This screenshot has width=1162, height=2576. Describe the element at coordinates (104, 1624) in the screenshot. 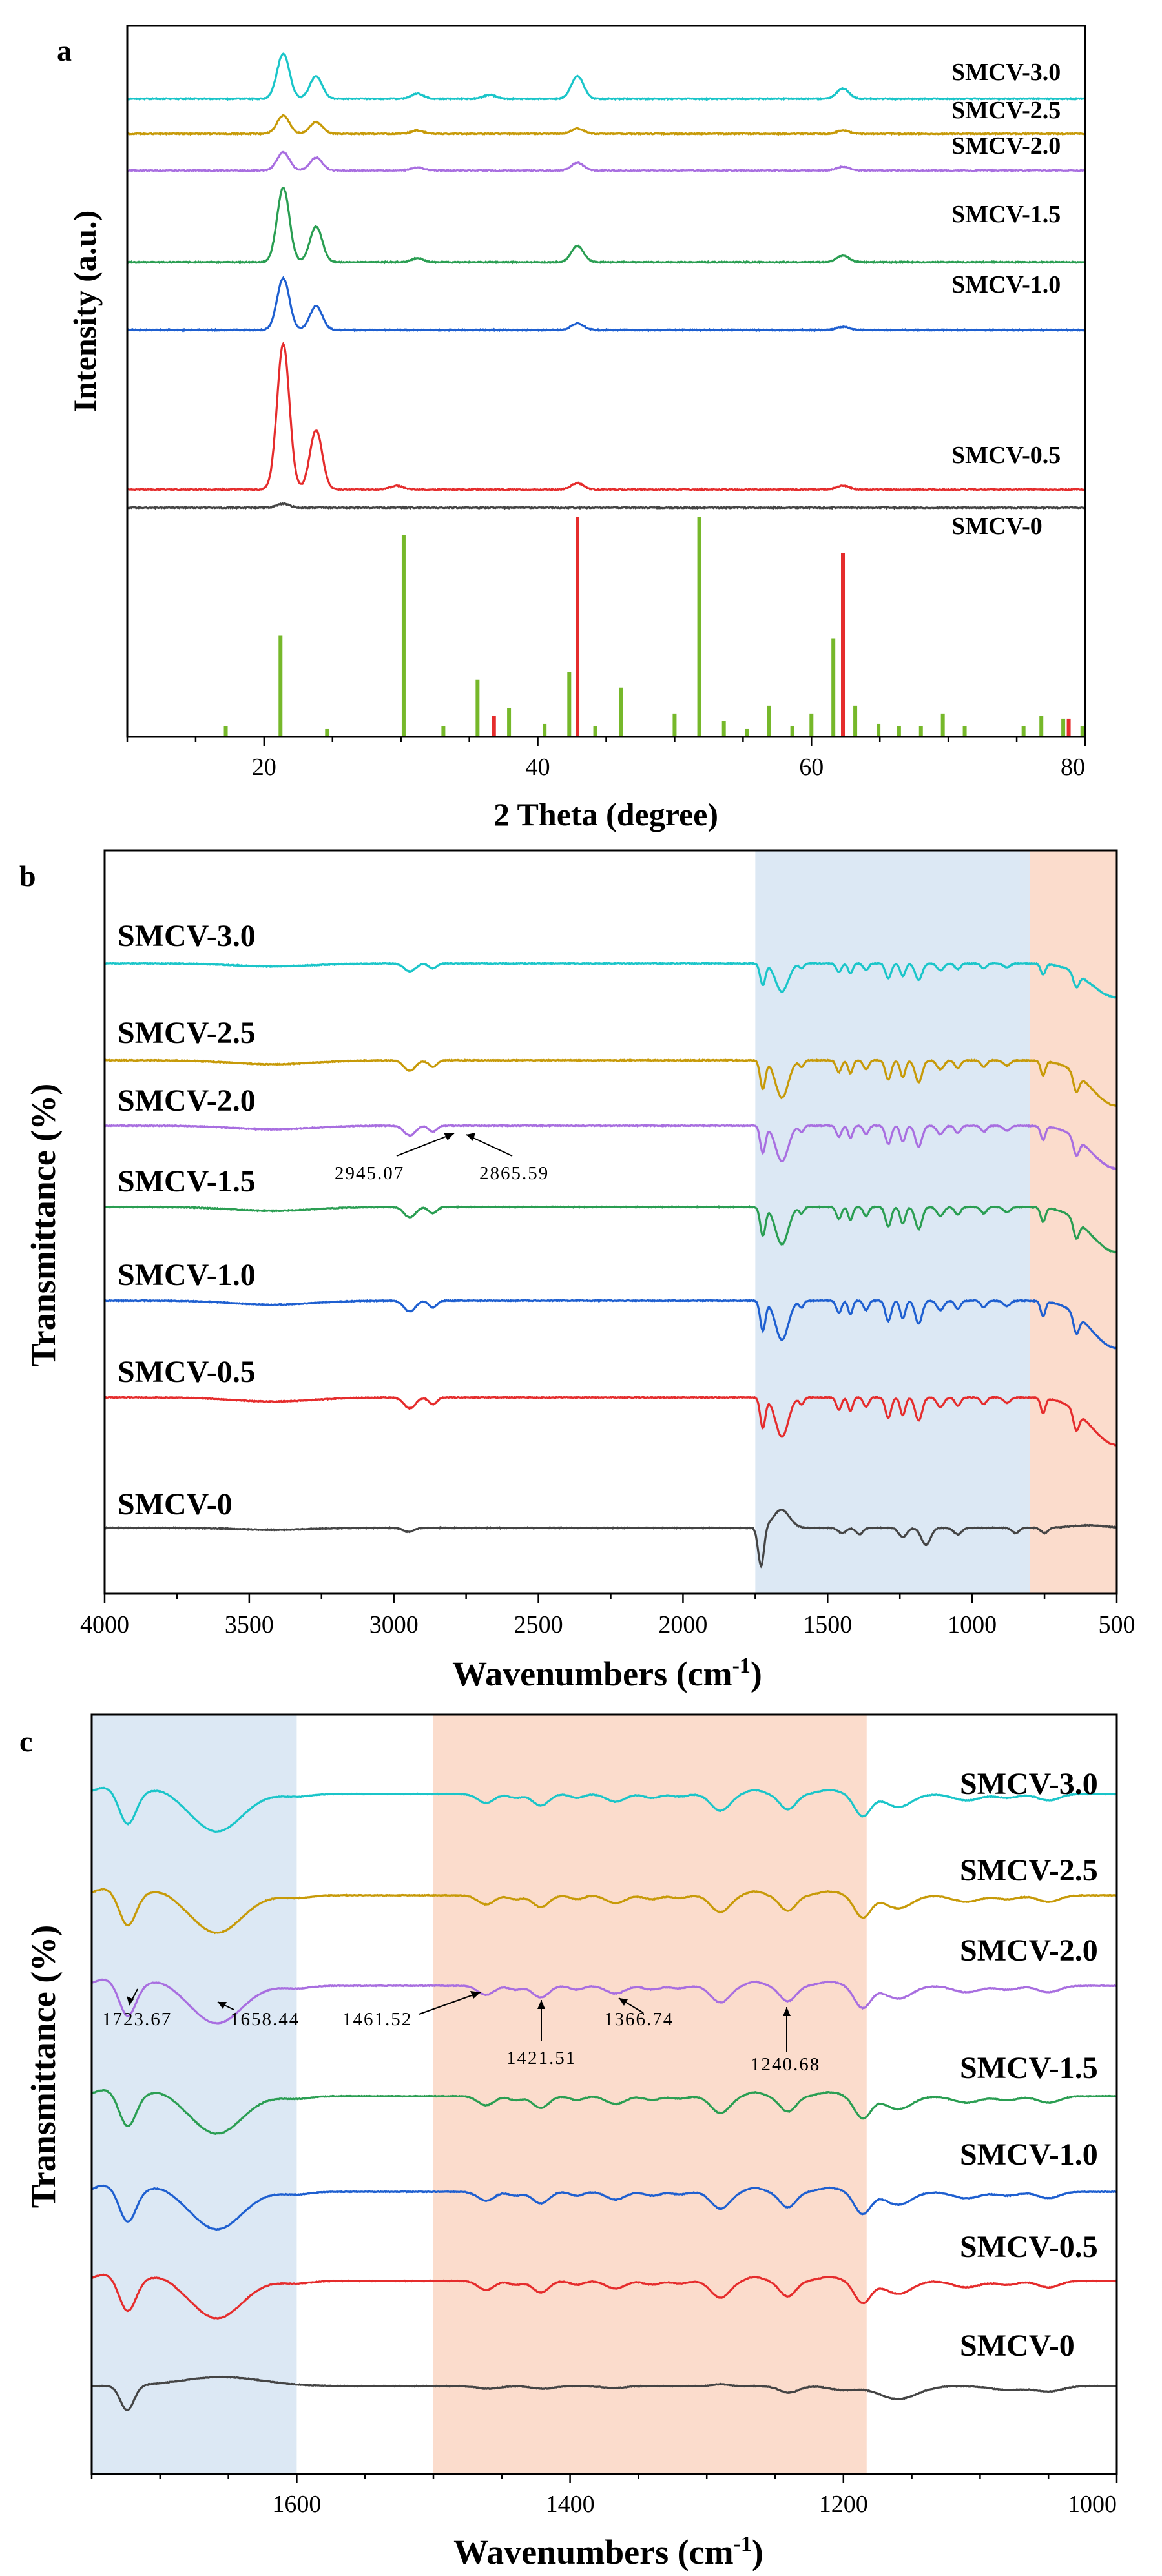

I see `x-tick-label: 4000` at that location.